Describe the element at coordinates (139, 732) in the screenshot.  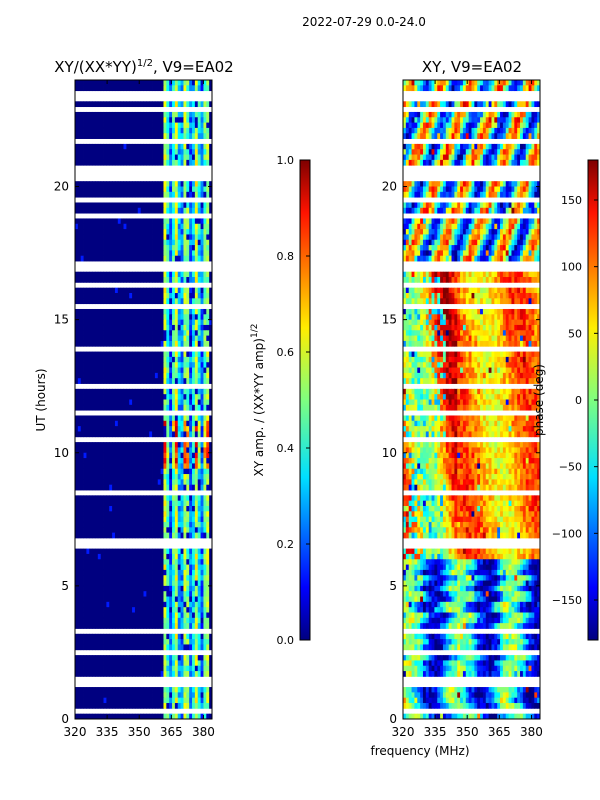
I see `x-tick-label: 350` at that location.